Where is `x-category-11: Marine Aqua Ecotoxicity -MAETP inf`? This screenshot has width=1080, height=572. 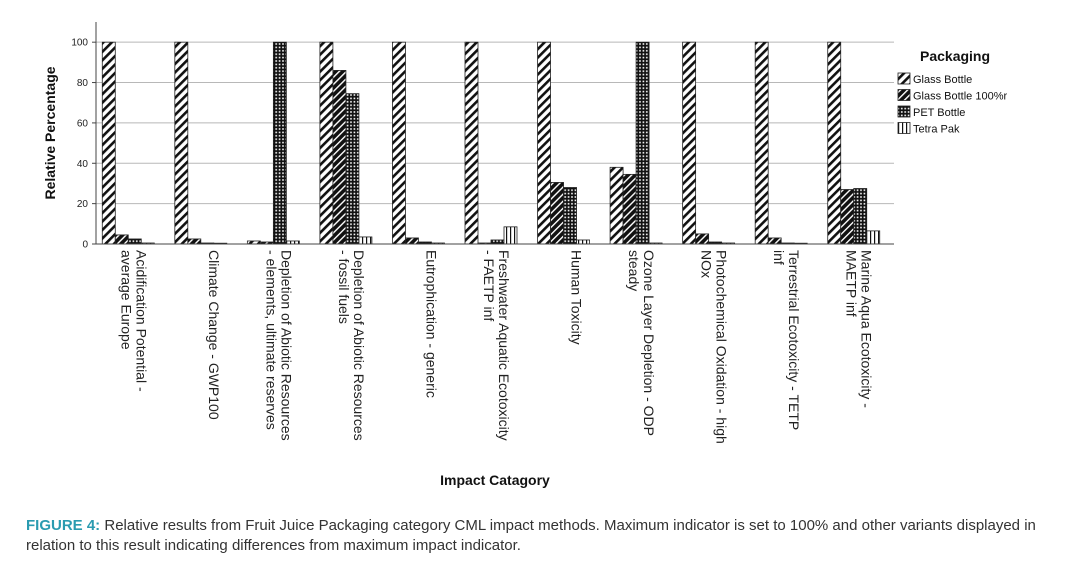 x-category-11: Marine Aqua Ecotoxicity -MAETP inf is located at coordinates (859, 329).